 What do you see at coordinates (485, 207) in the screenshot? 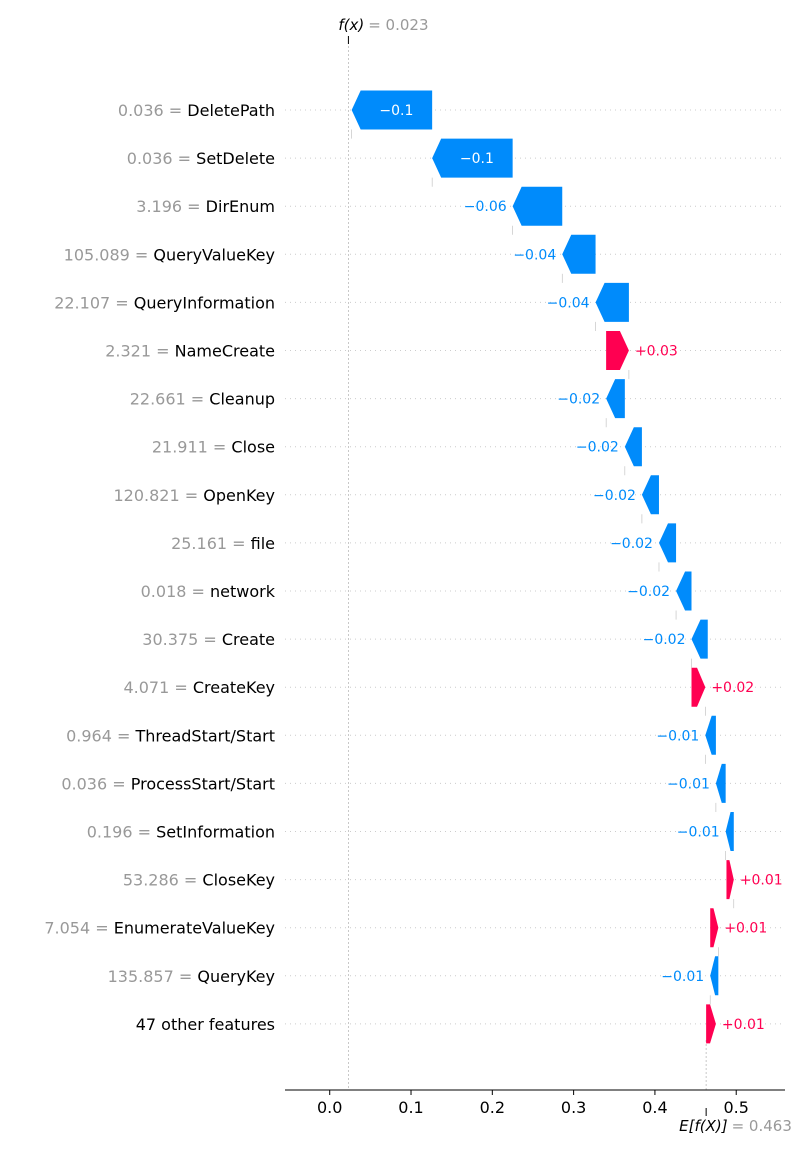
I see `bar-value-label: −0.06` at bounding box center [485, 207].